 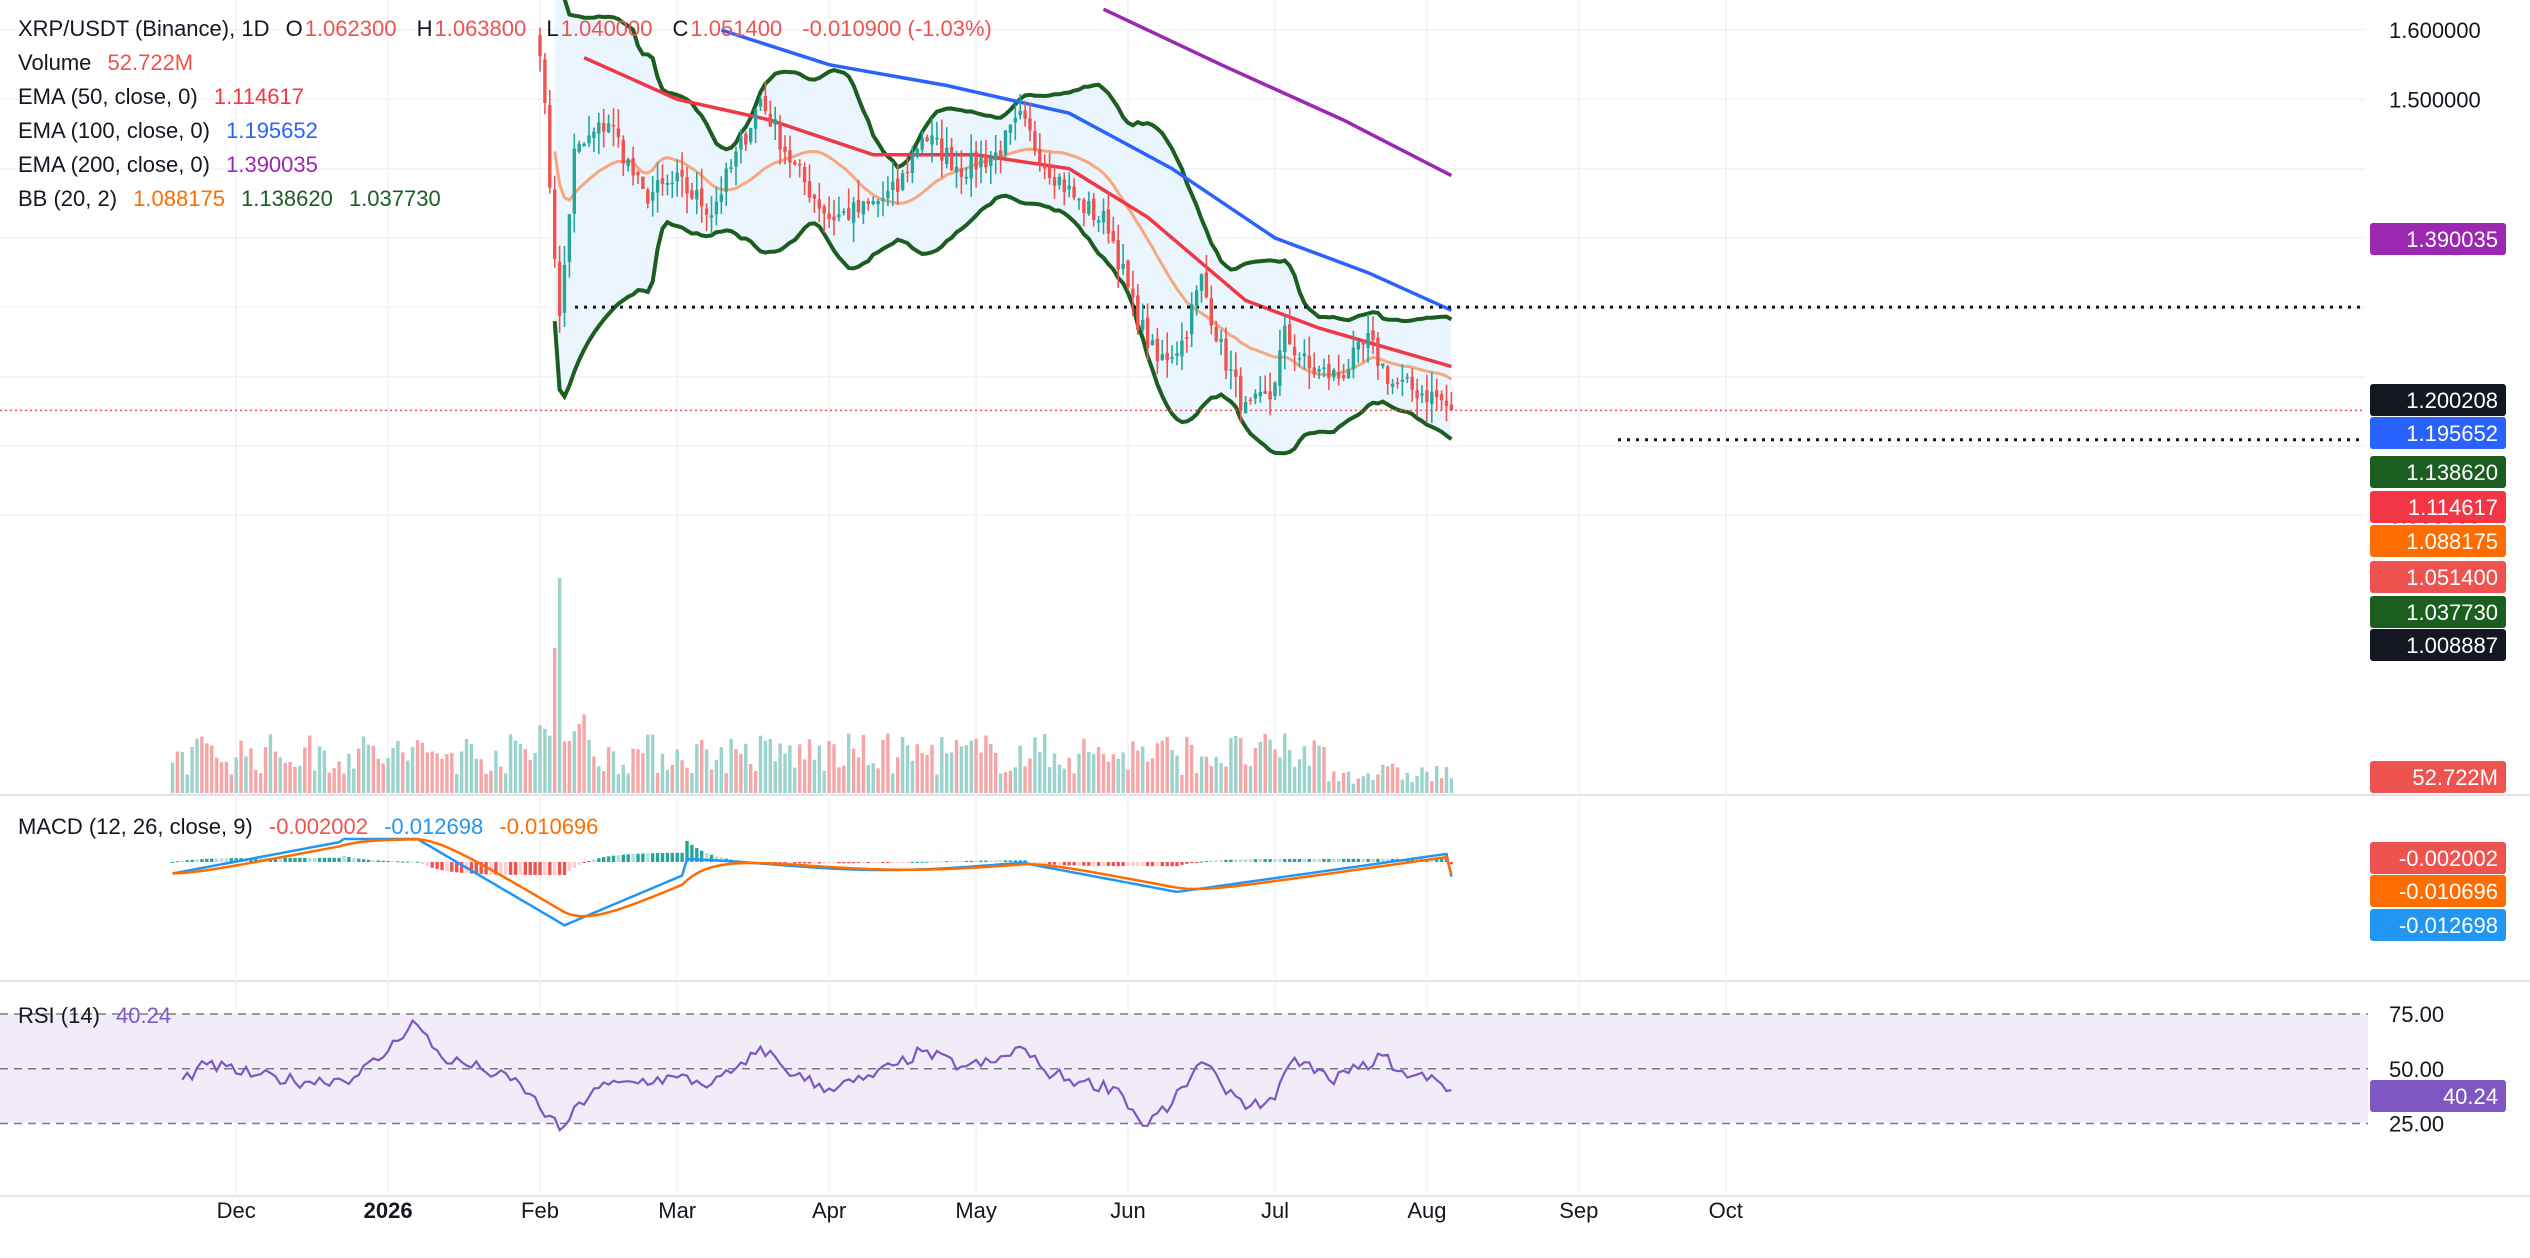 What do you see at coordinates (552, 28) in the screenshot?
I see `legend-low-label: L` at bounding box center [552, 28].